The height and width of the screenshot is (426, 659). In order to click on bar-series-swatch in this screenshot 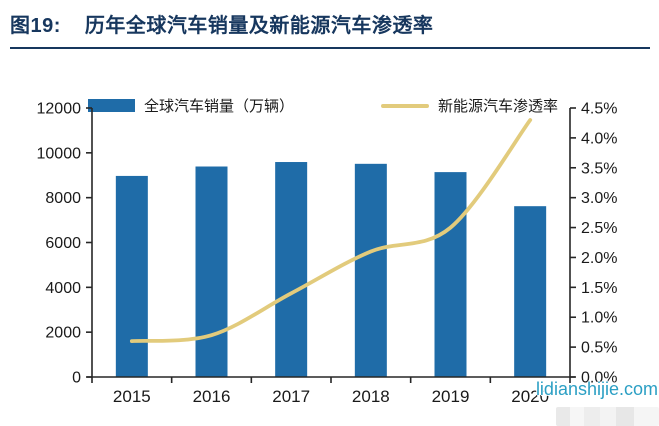, I will do `click(111, 105)`.